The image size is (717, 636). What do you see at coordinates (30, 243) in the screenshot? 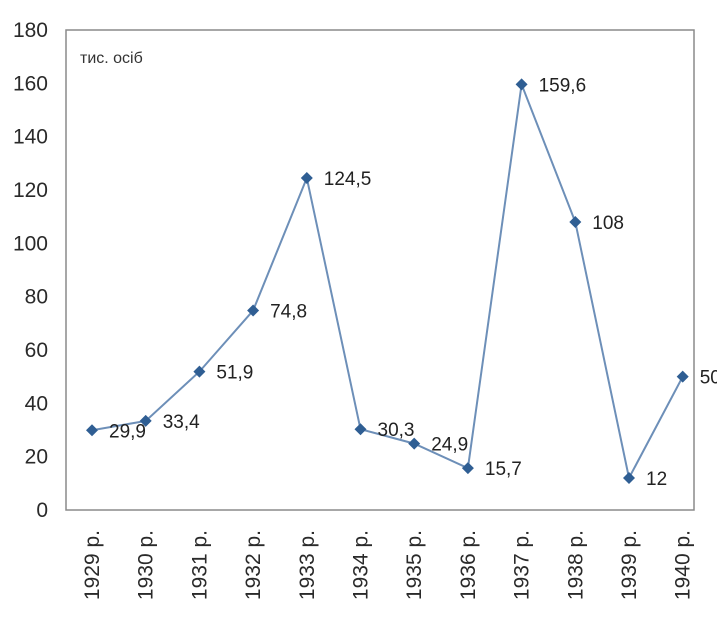
I see `y-tick-label: 100` at bounding box center [30, 243].